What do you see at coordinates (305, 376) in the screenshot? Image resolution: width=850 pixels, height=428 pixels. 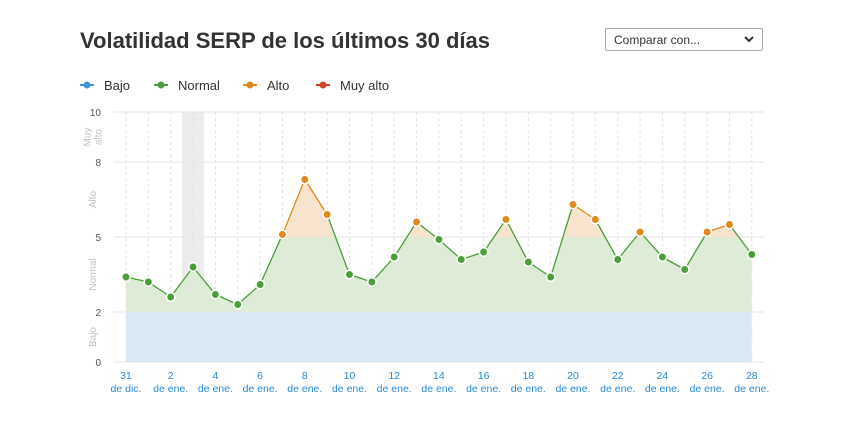 I see `x-tick-label: 8` at bounding box center [305, 376].